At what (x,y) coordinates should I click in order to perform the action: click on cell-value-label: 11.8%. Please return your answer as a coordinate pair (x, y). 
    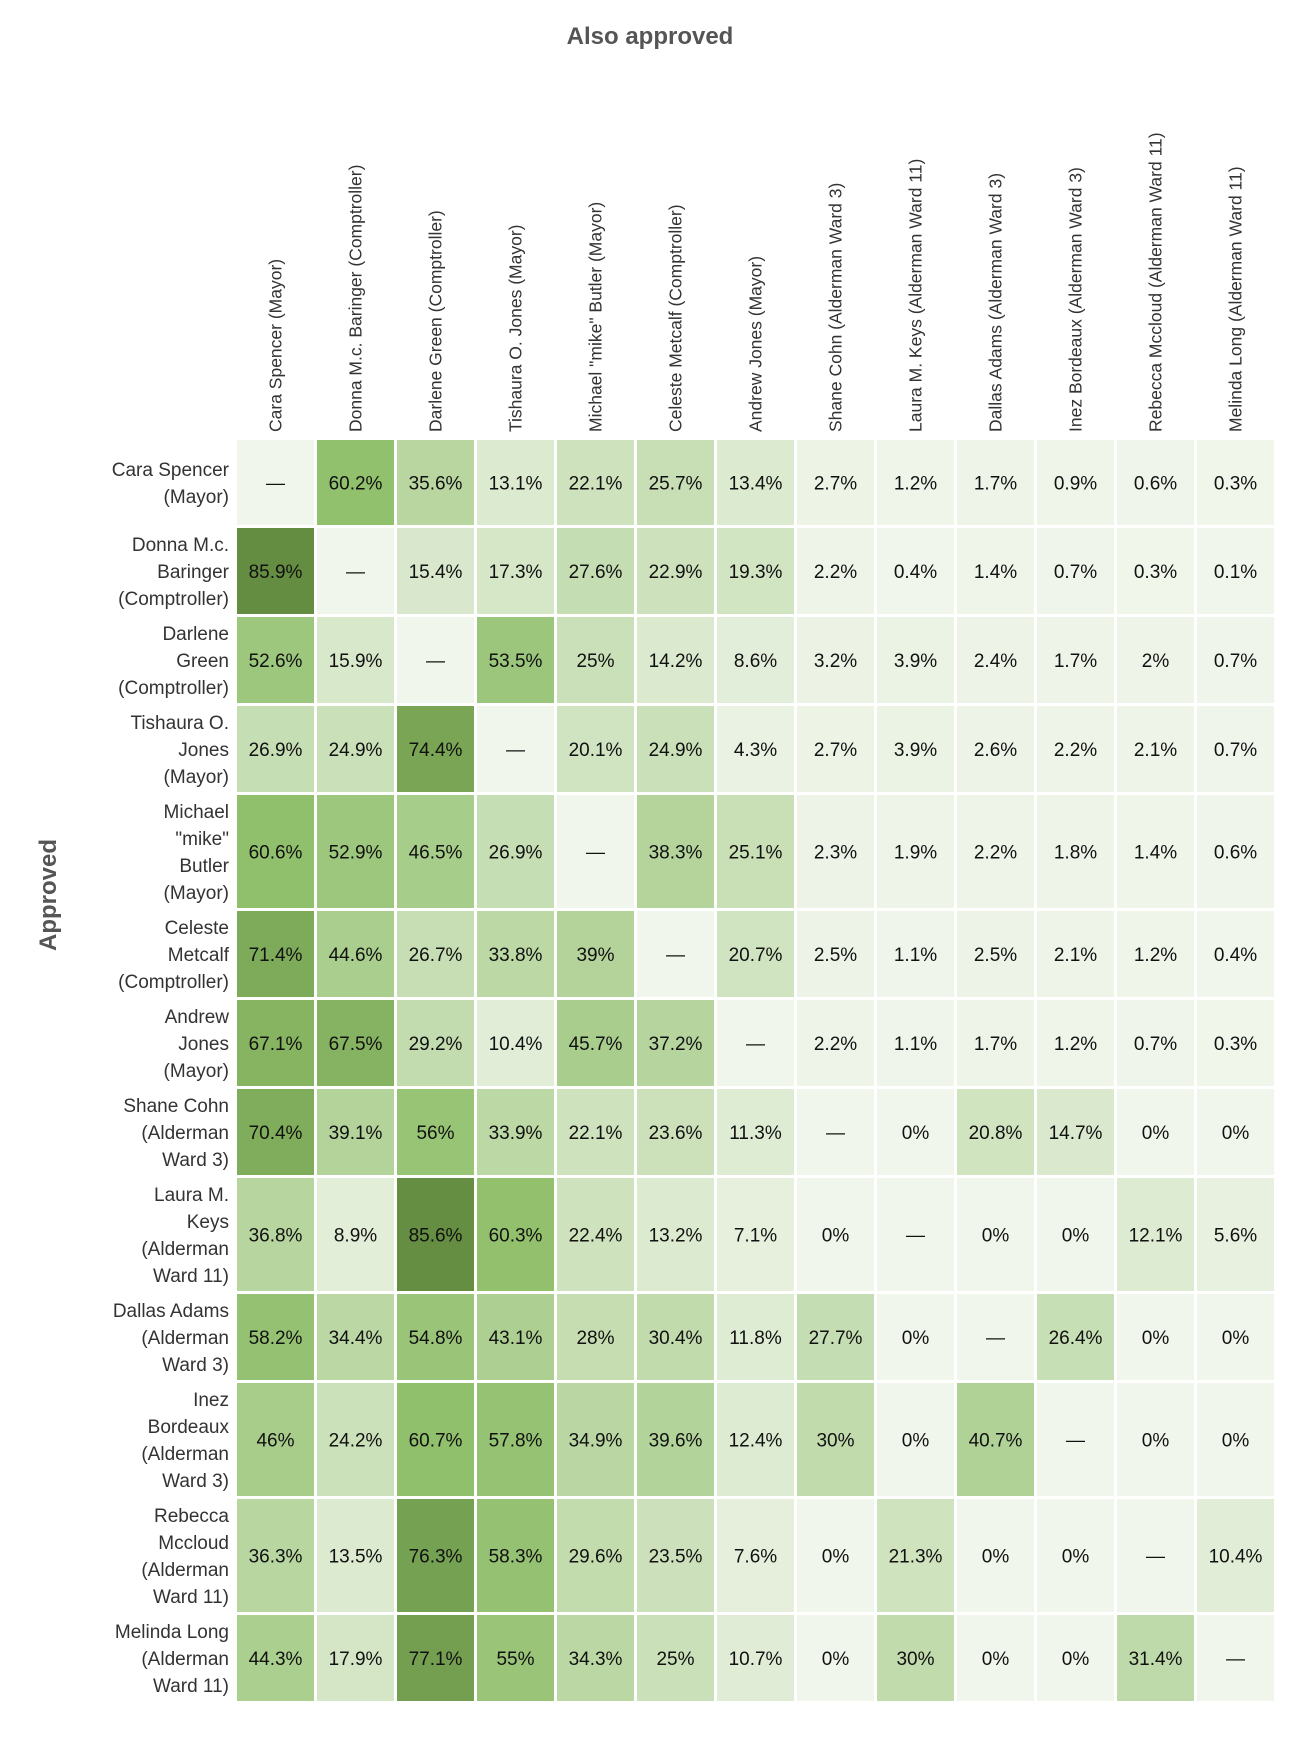
    Looking at the image, I should click on (755, 1338).